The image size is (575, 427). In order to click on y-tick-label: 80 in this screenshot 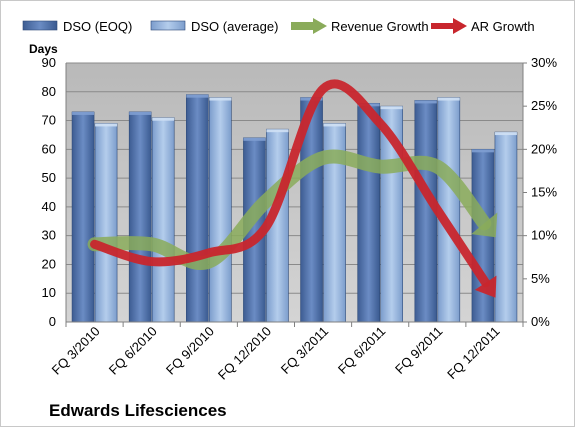, I will do `click(49, 91)`.